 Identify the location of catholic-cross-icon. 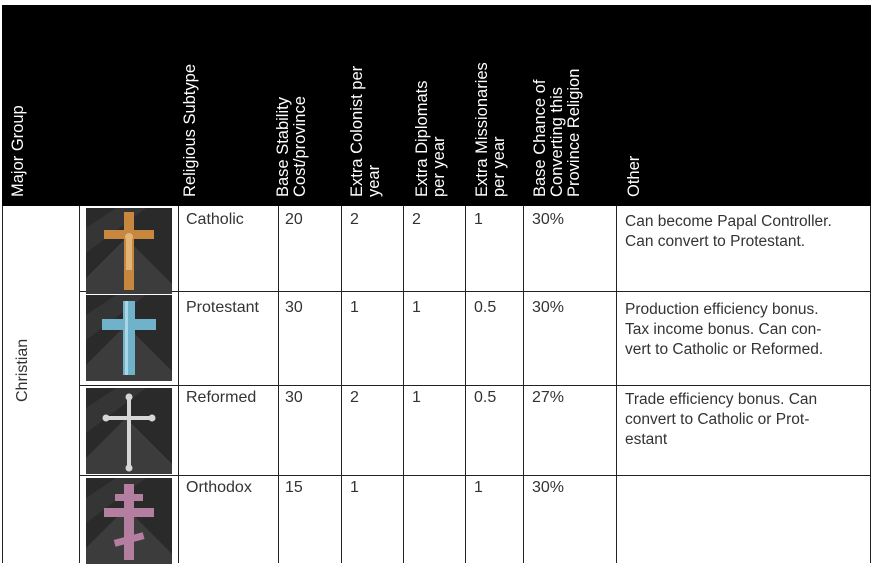
(129, 251).